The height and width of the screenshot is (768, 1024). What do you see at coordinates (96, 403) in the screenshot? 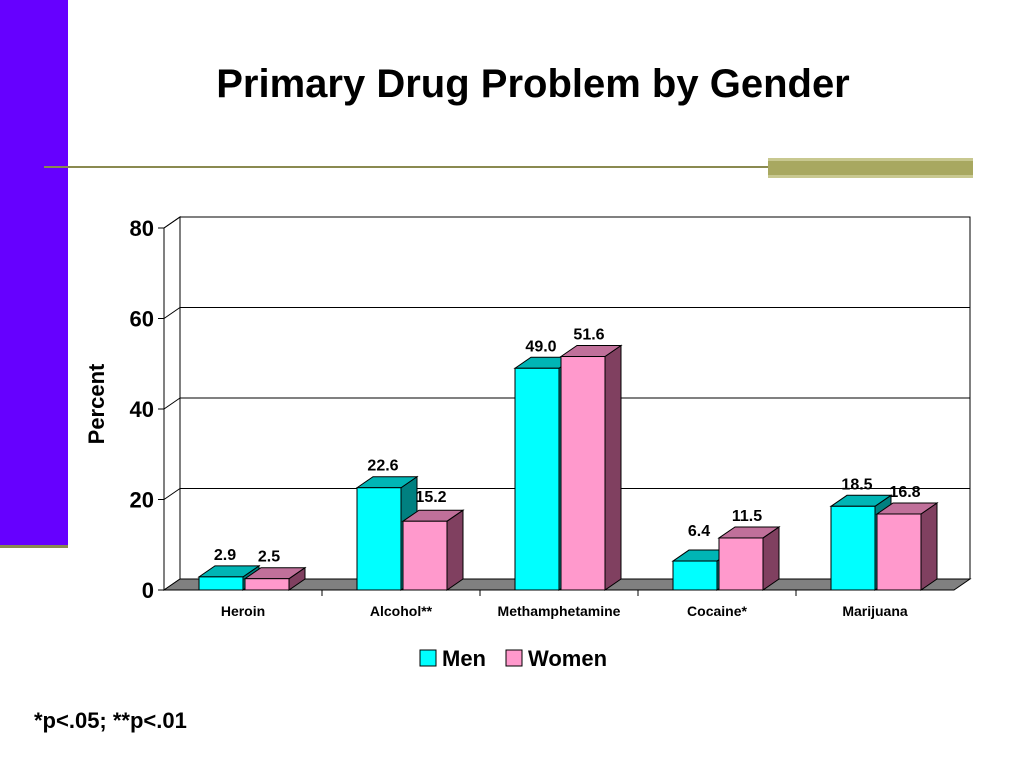
I see `y-axis-title: Percent` at bounding box center [96, 403].